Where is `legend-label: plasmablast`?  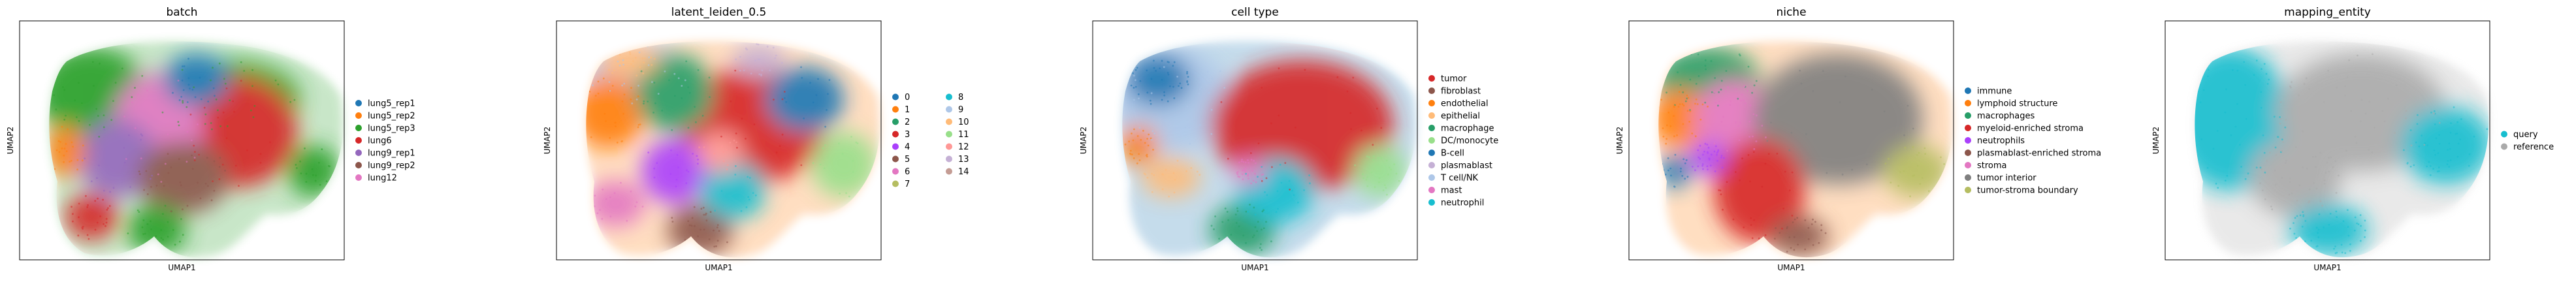
legend-label: plasmablast is located at coordinates (1466, 166).